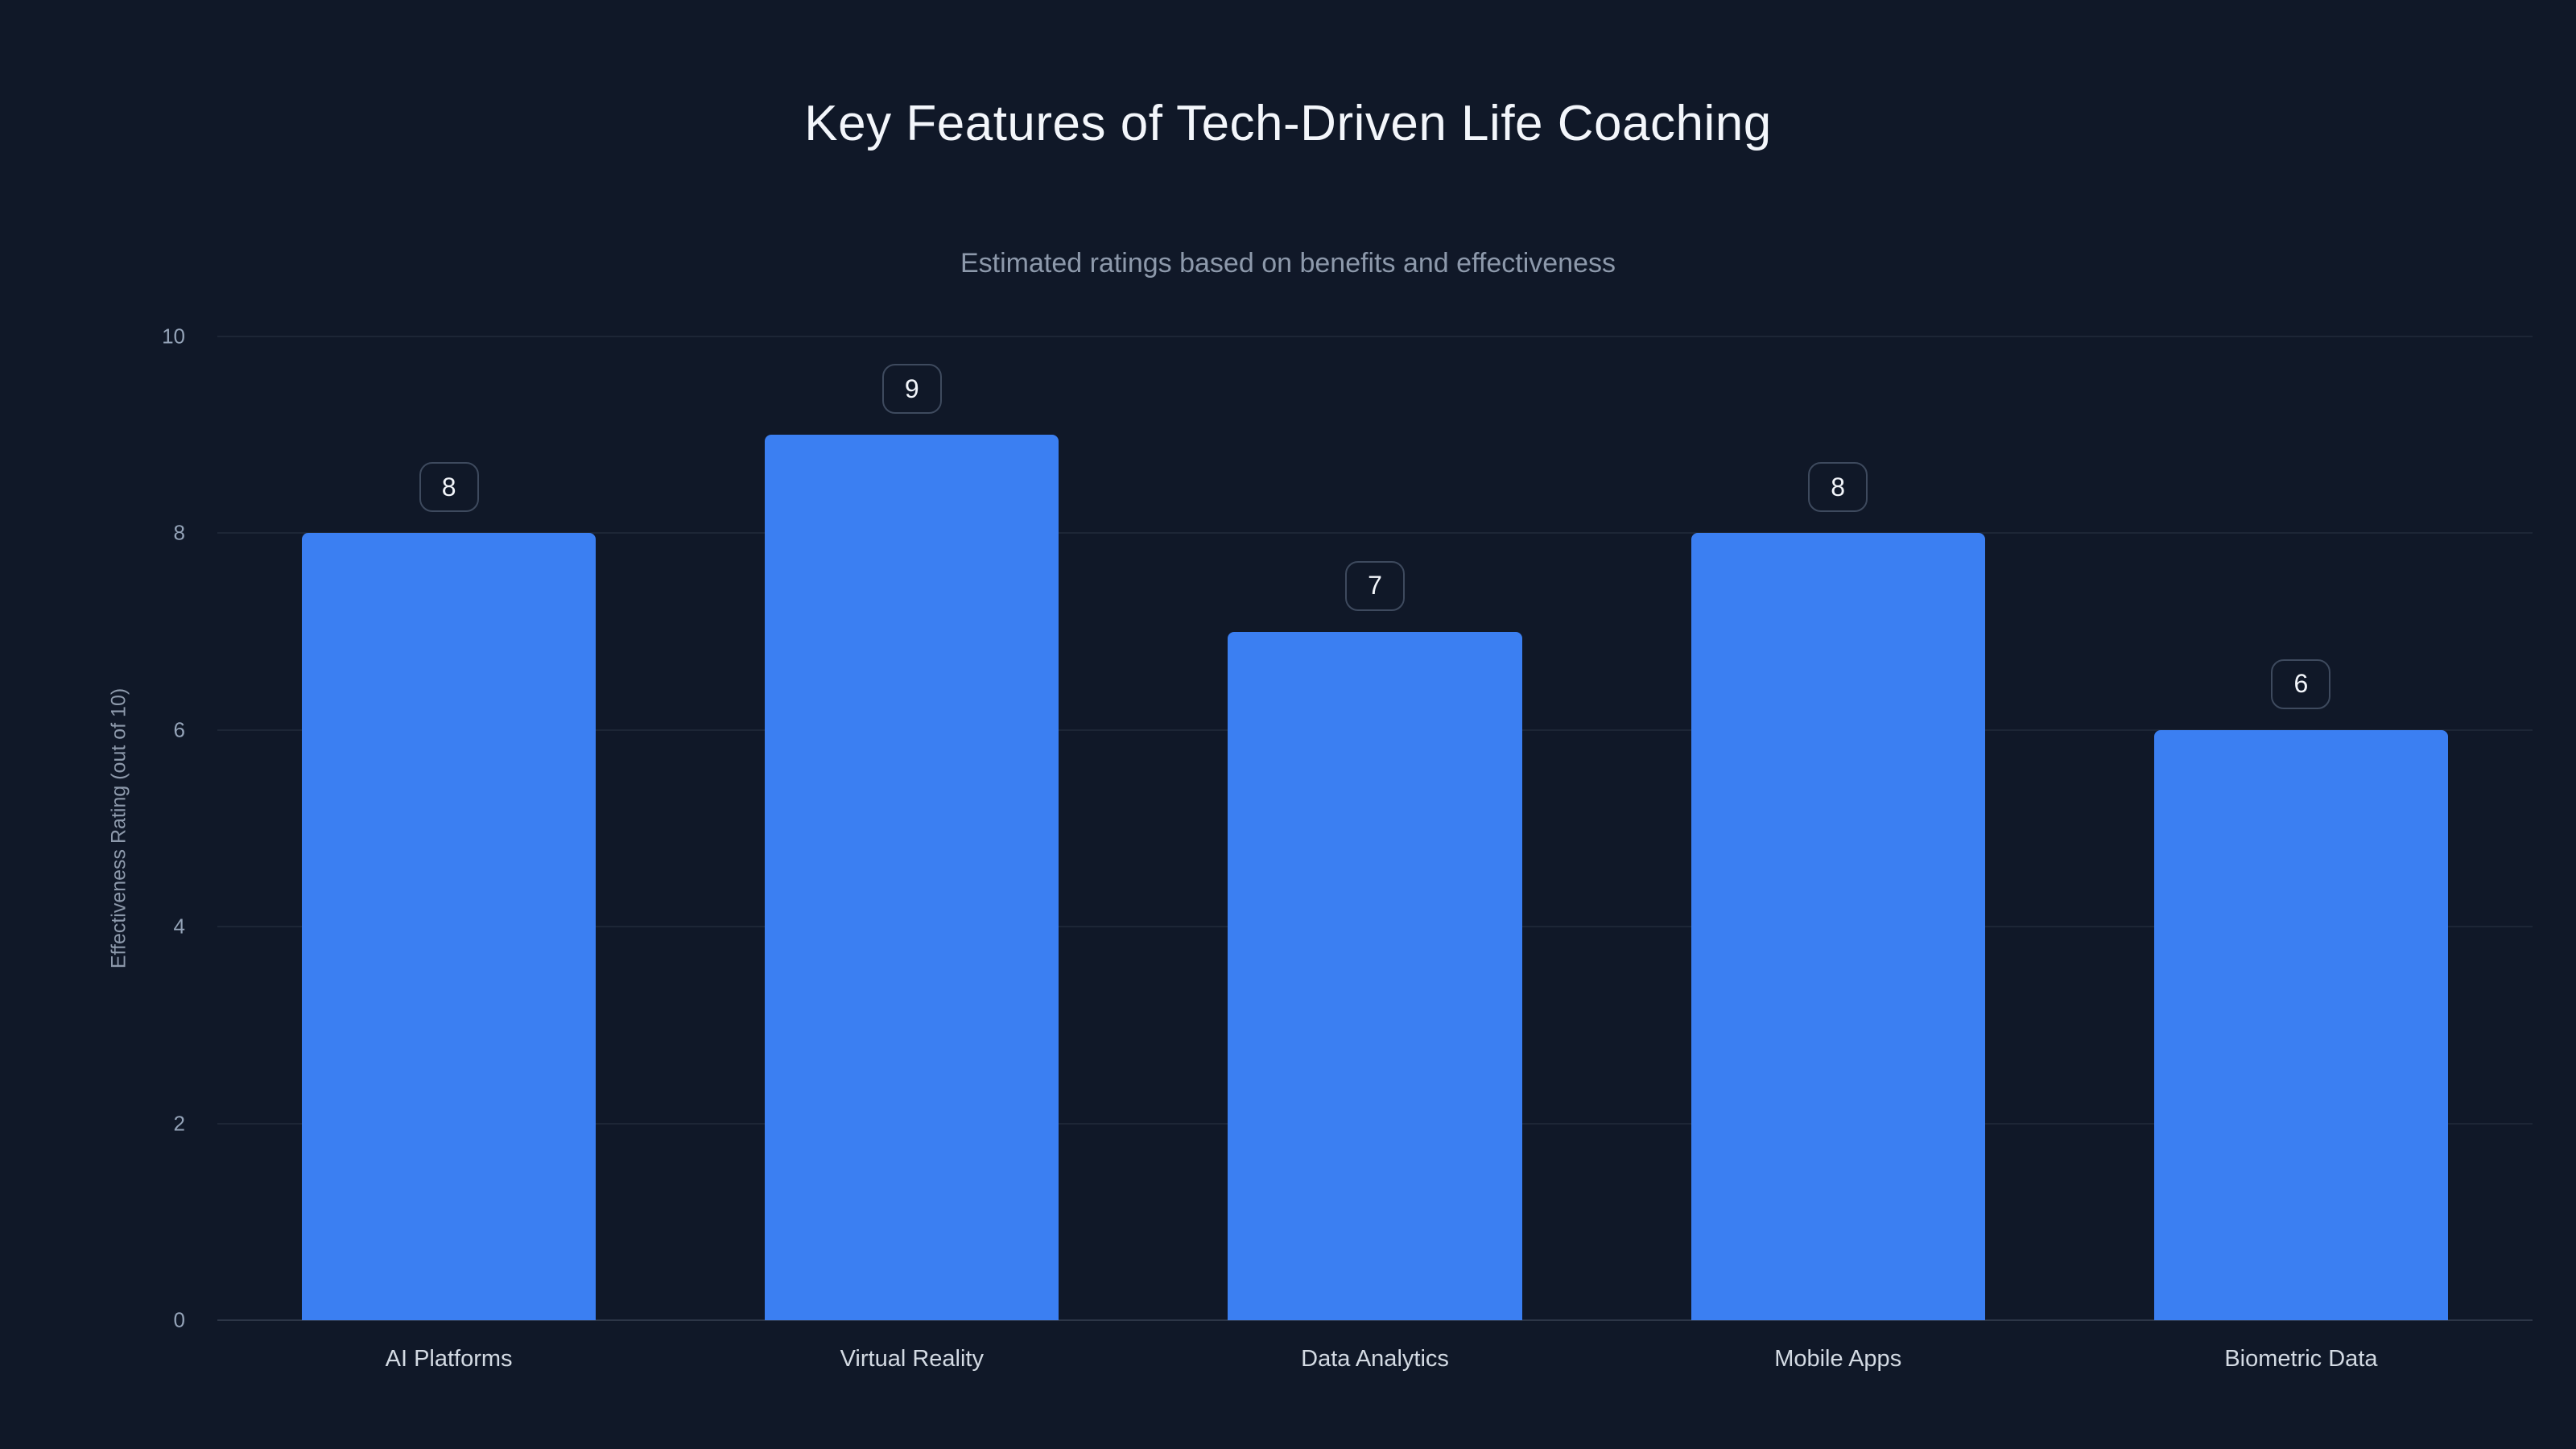  Describe the element at coordinates (2301, 683) in the screenshot. I see `value-badge: 6` at that location.